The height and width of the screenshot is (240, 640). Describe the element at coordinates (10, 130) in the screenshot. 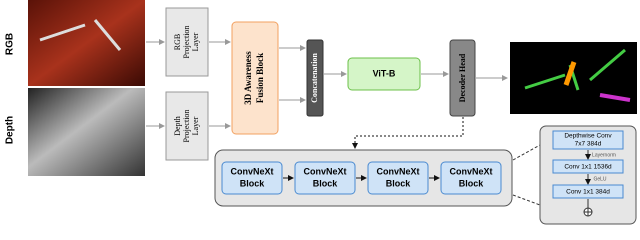

I see `depth-label: Depth` at that location.